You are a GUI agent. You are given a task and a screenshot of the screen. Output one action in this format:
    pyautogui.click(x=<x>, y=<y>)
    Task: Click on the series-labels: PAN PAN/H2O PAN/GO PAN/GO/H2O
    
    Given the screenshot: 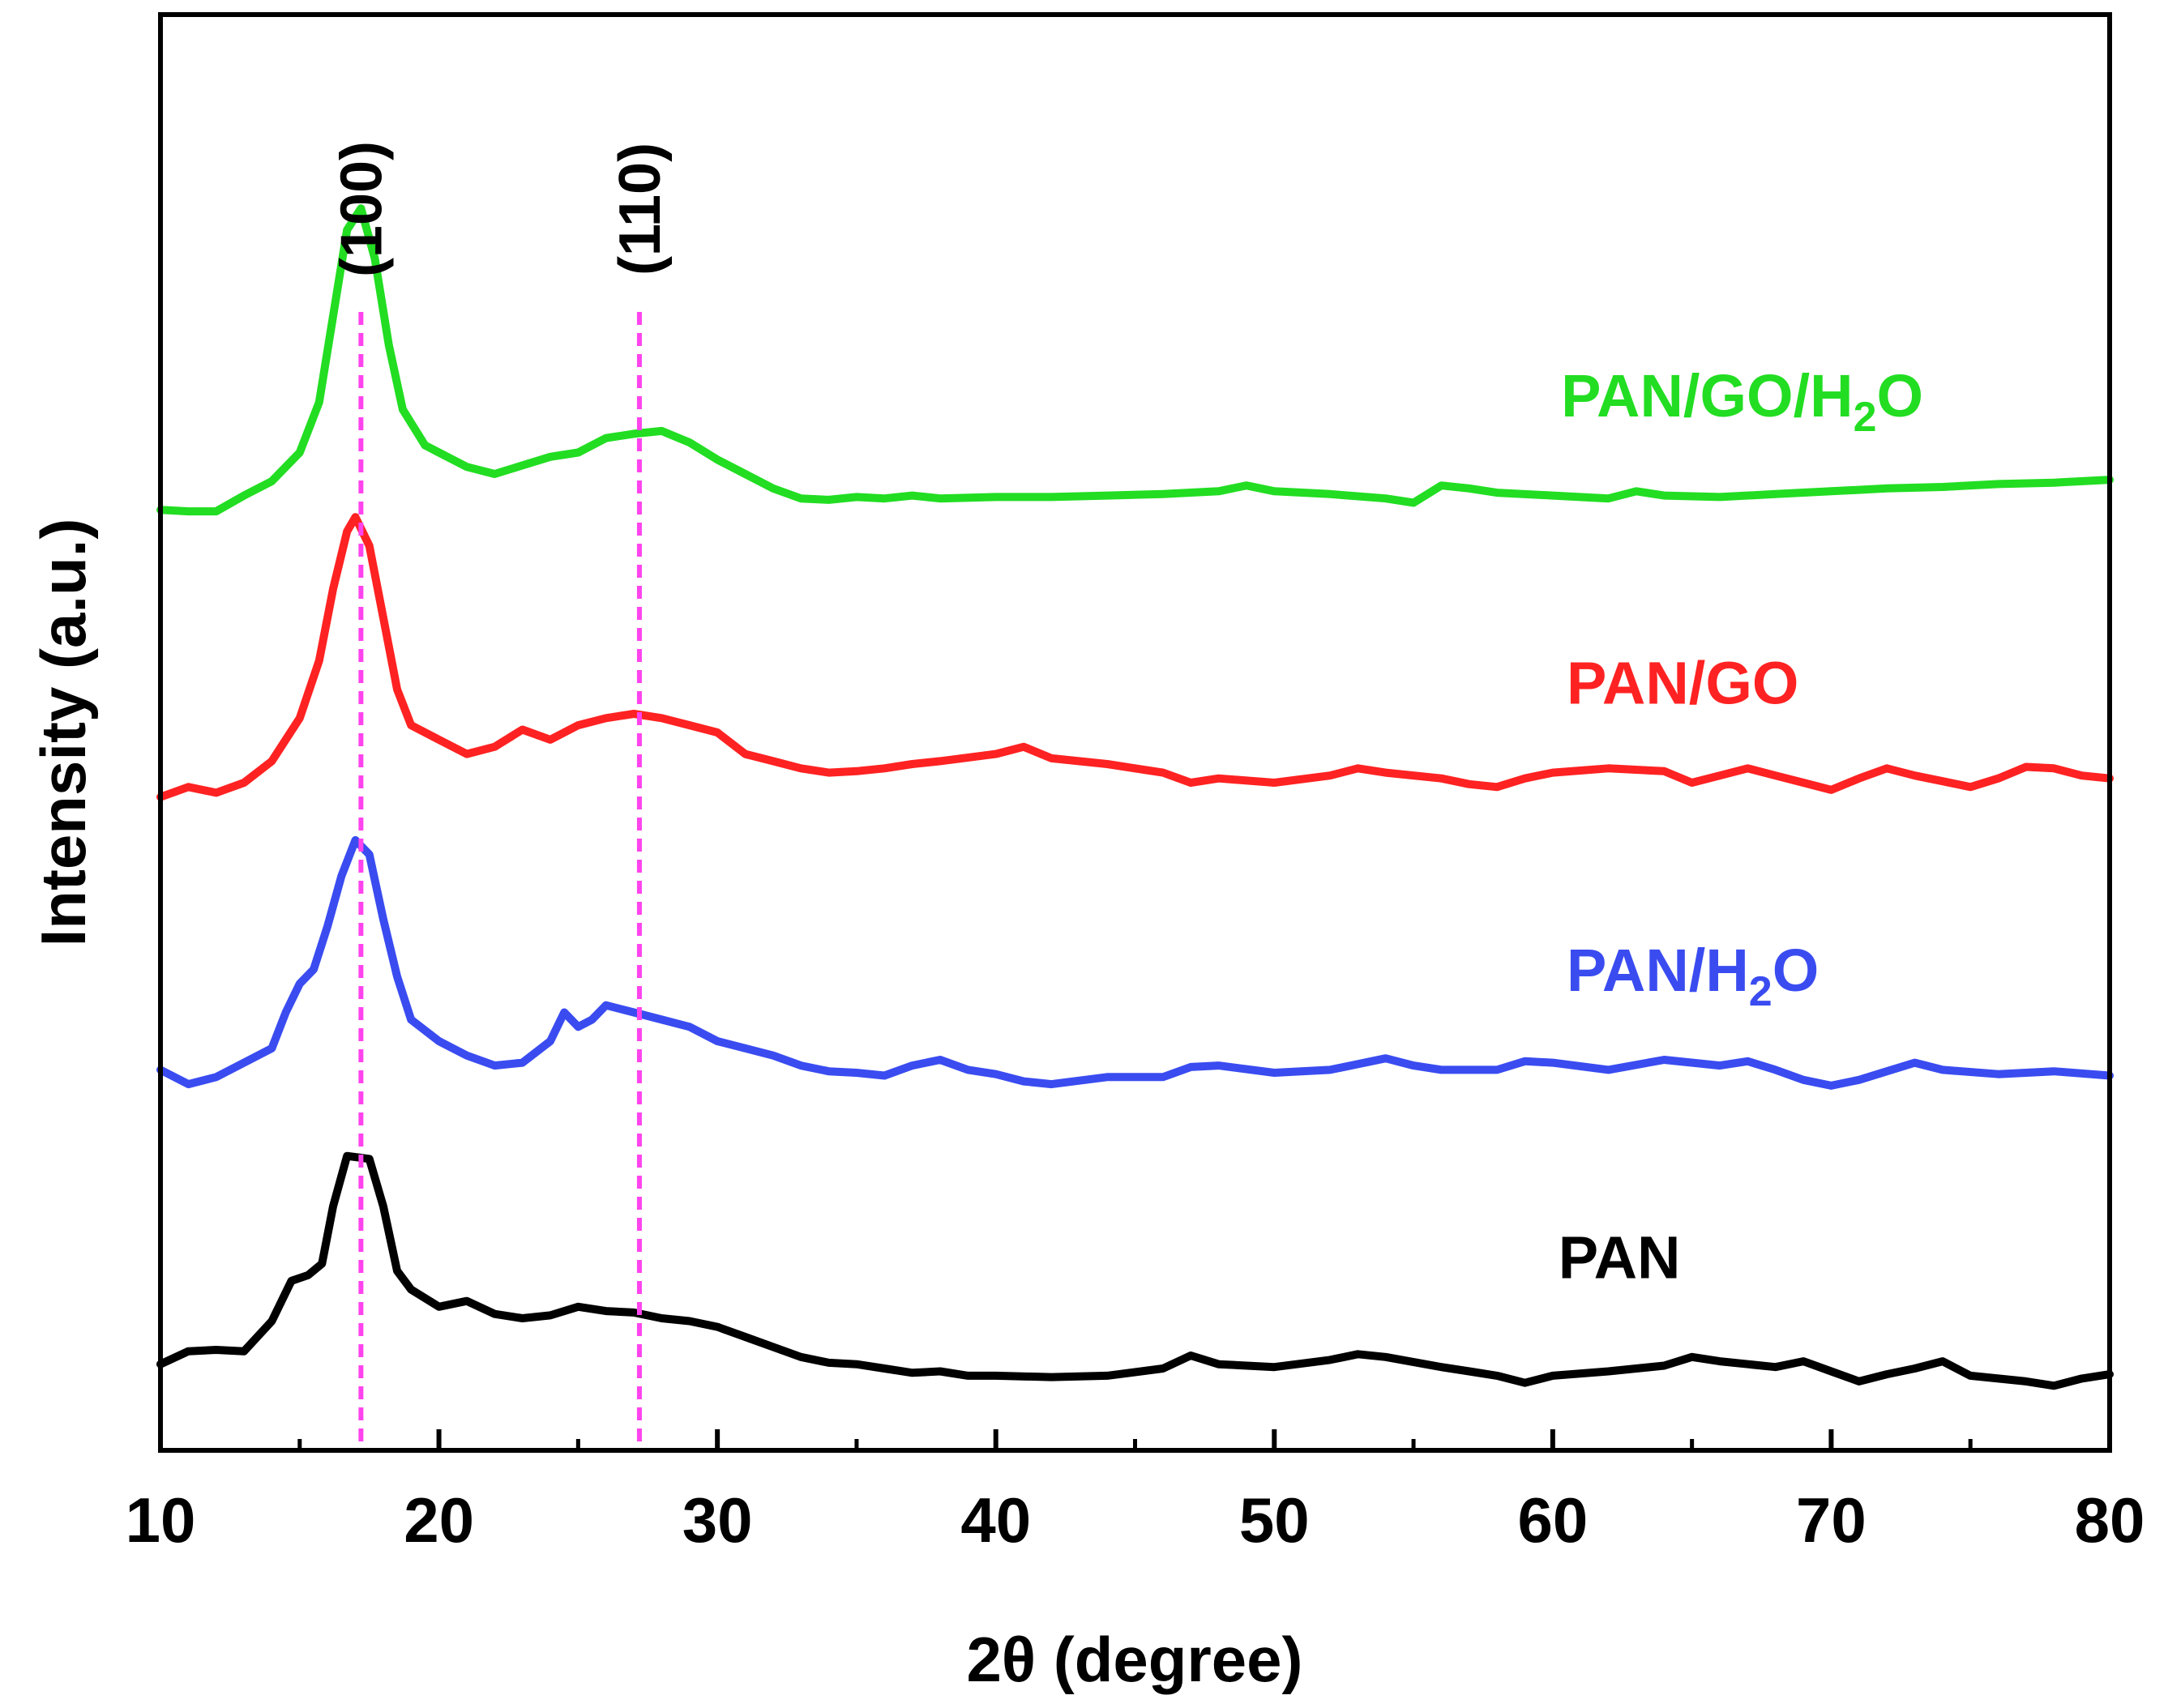 What is the action you would take?
    pyautogui.click(x=1741, y=827)
    